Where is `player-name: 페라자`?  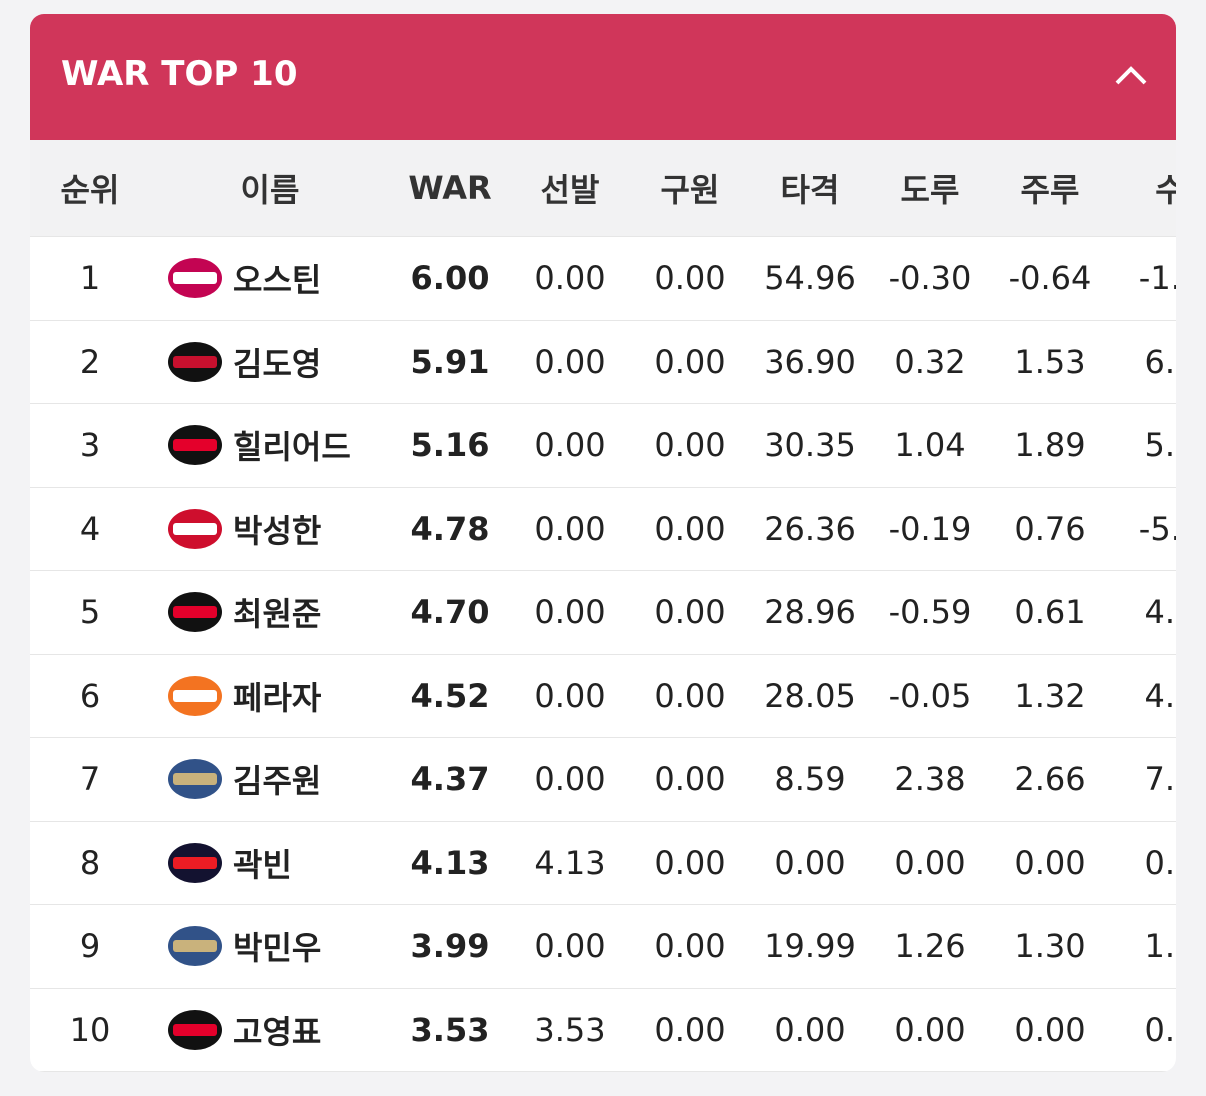
player-name: 페라자 is located at coordinates (277, 697).